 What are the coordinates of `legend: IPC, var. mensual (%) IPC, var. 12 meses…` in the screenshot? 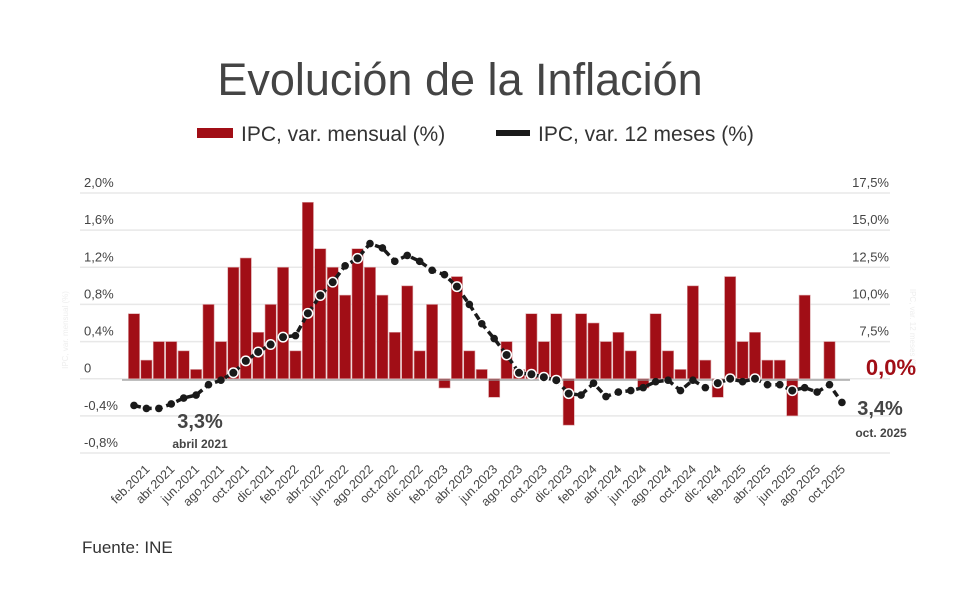 It's located at (475, 134).